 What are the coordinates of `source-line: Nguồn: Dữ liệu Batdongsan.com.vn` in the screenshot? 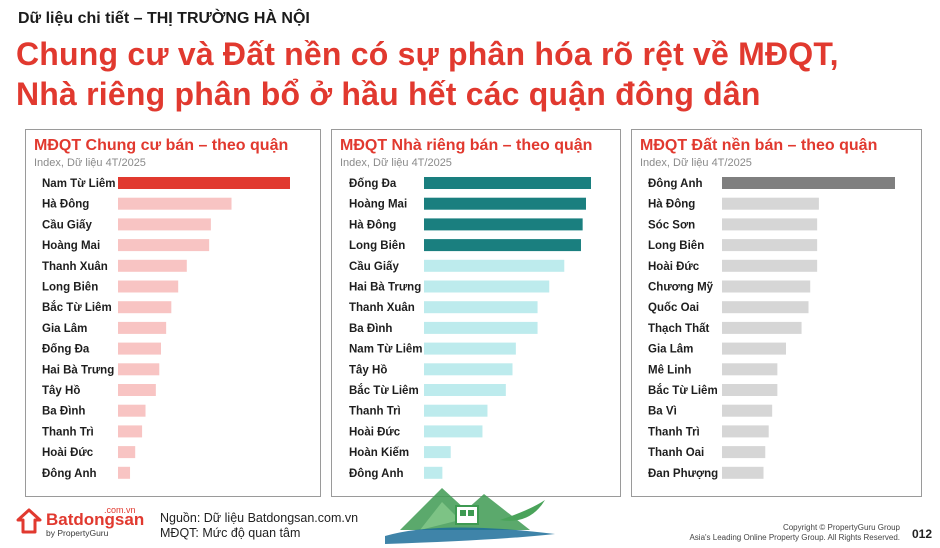 It's located at (259, 518).